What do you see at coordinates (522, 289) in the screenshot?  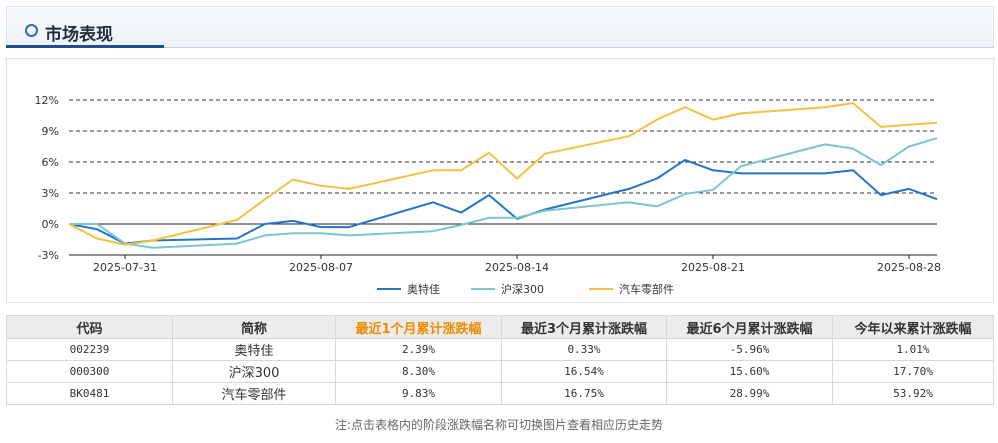 I see `legend-label: 沪深300` at bounding box center [522, 289].